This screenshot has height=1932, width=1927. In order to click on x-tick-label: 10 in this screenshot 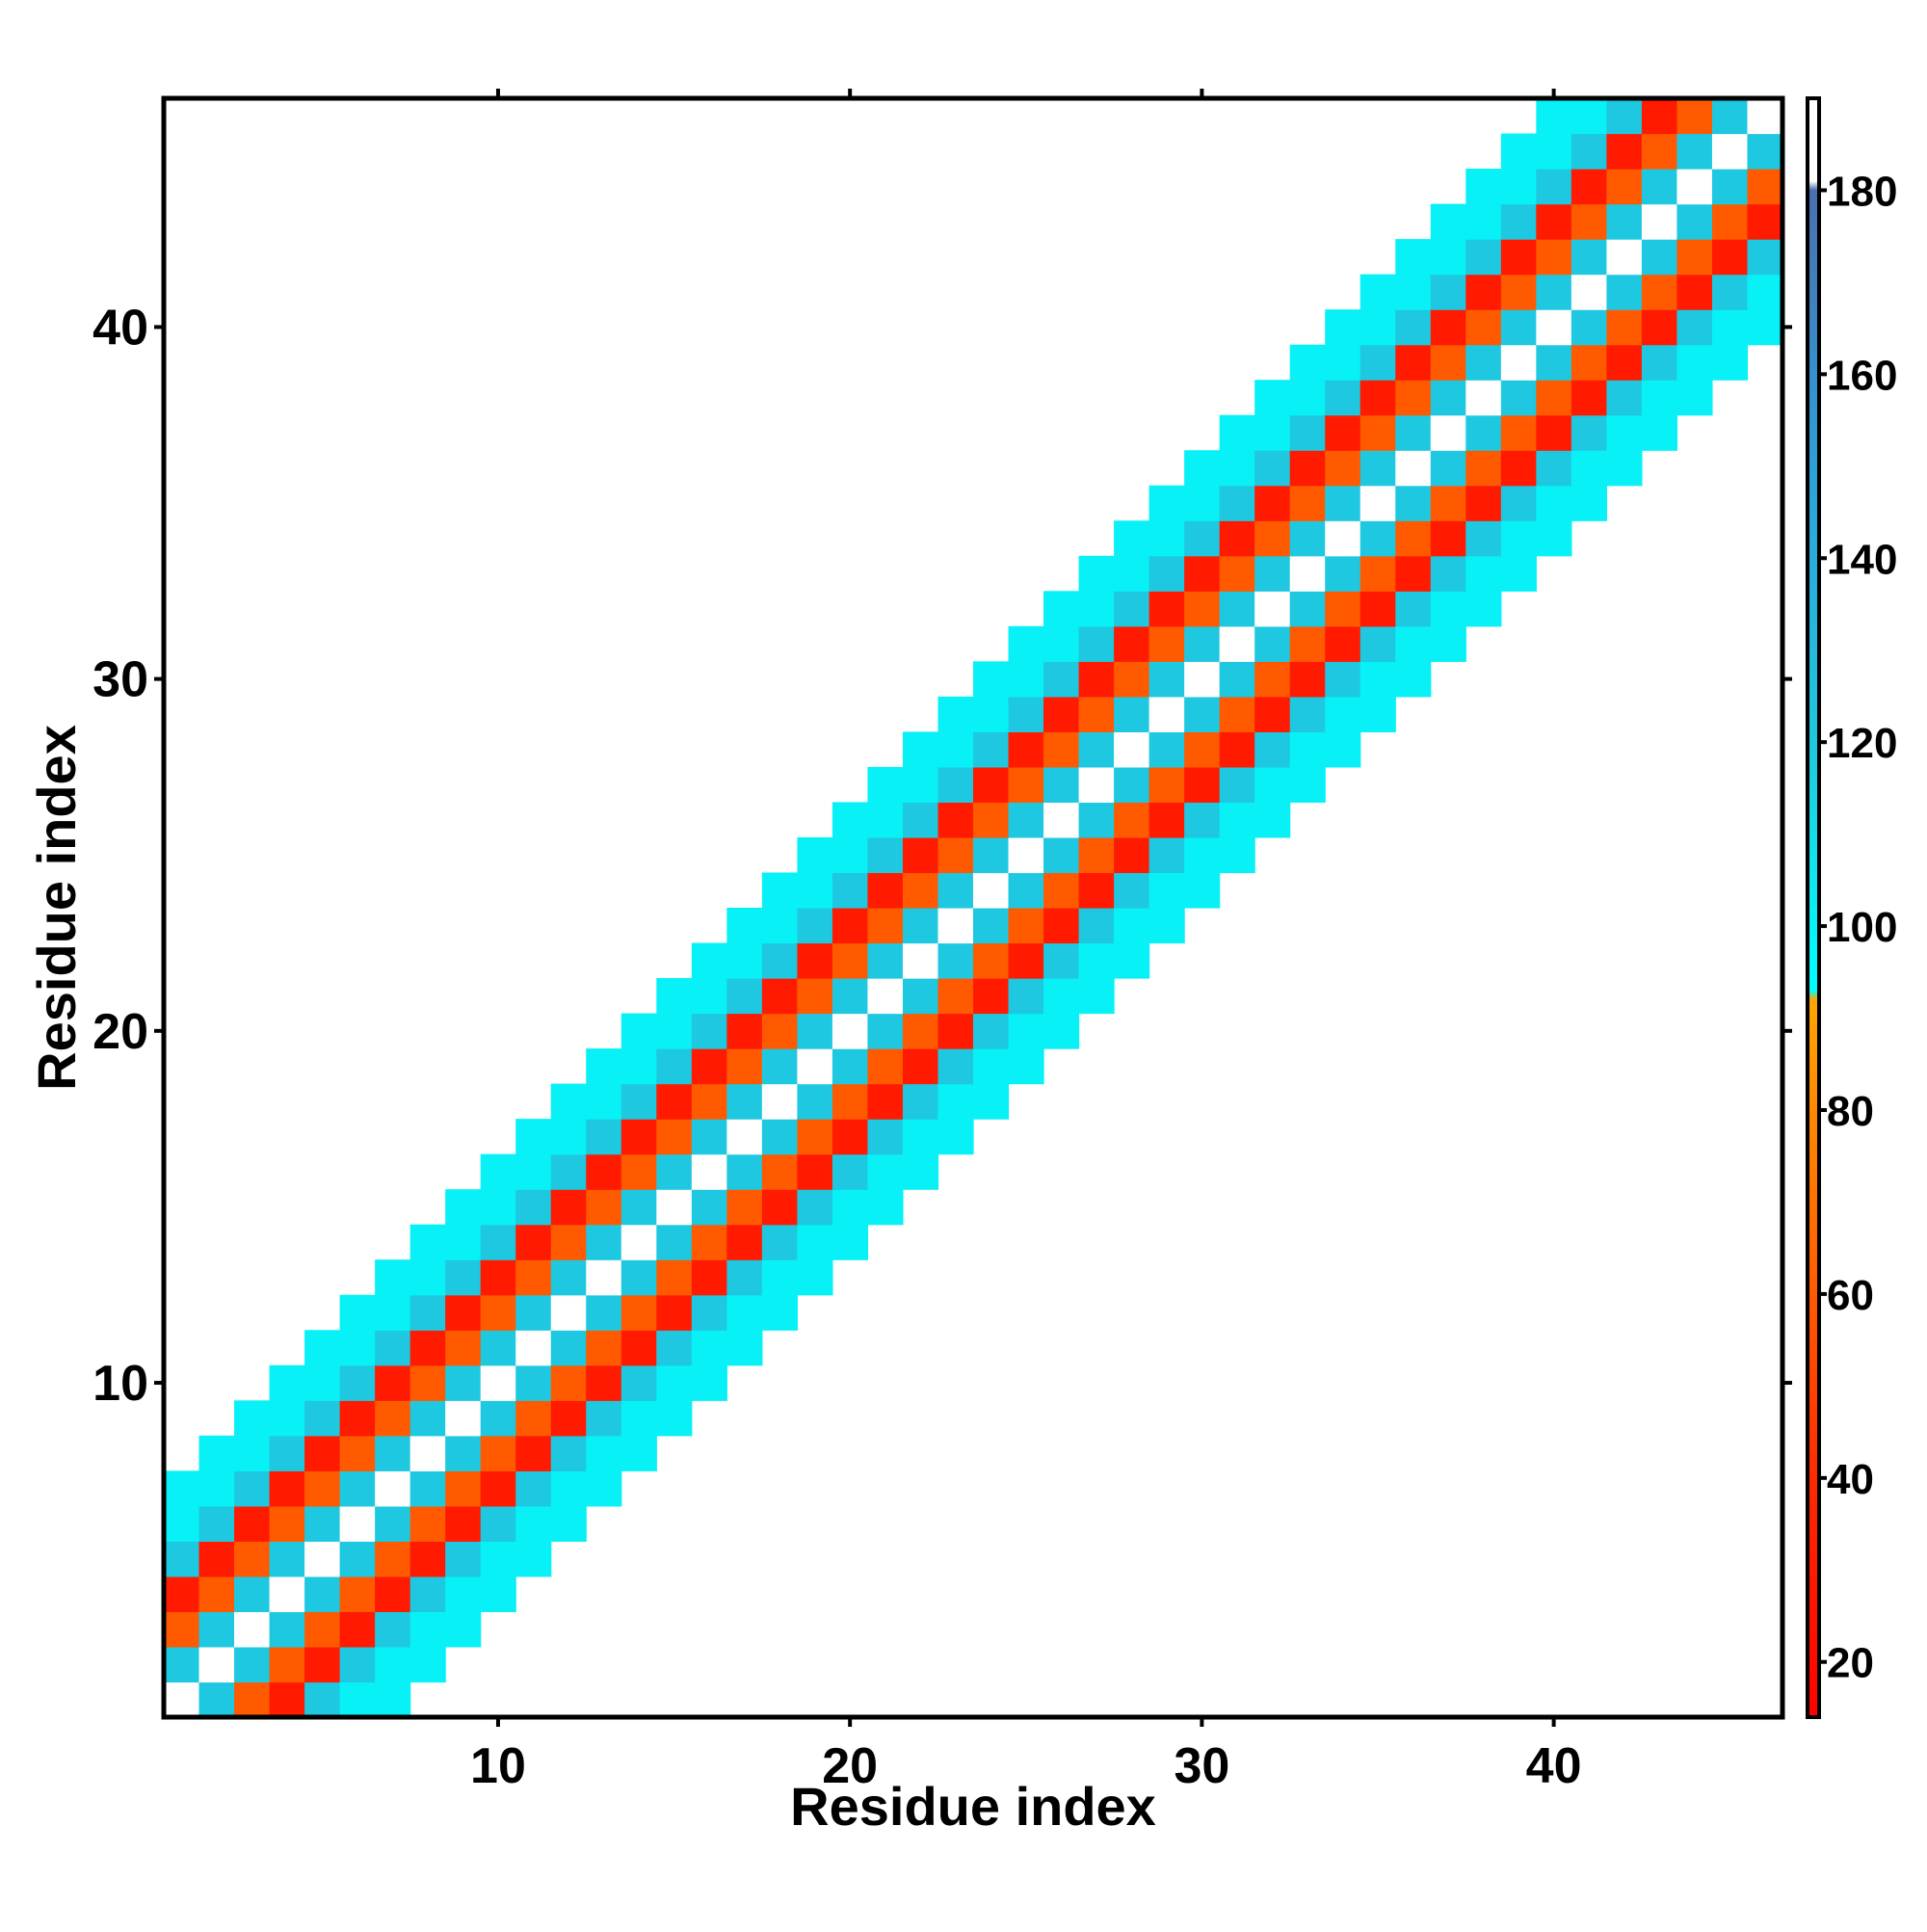, I will do `click(498, 1766)`.